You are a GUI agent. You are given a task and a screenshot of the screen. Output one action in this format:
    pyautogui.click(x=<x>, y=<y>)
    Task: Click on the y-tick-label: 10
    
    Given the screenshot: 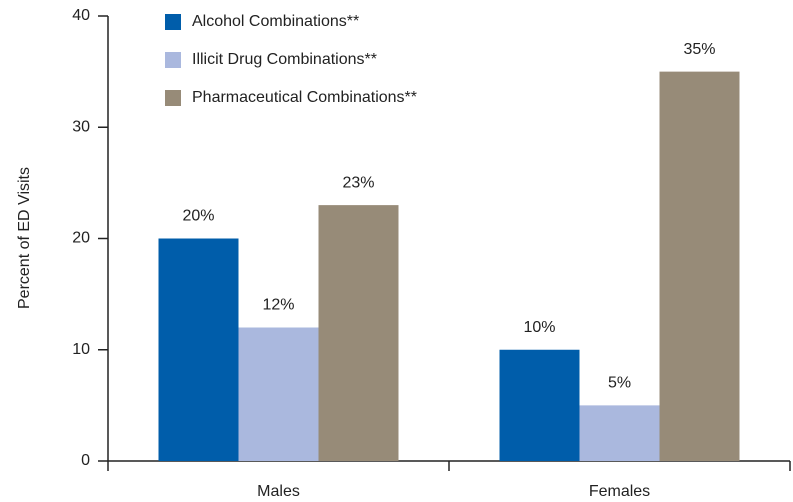 What is the action you would take?
    pyautogui.click(x=81, y=349)
    